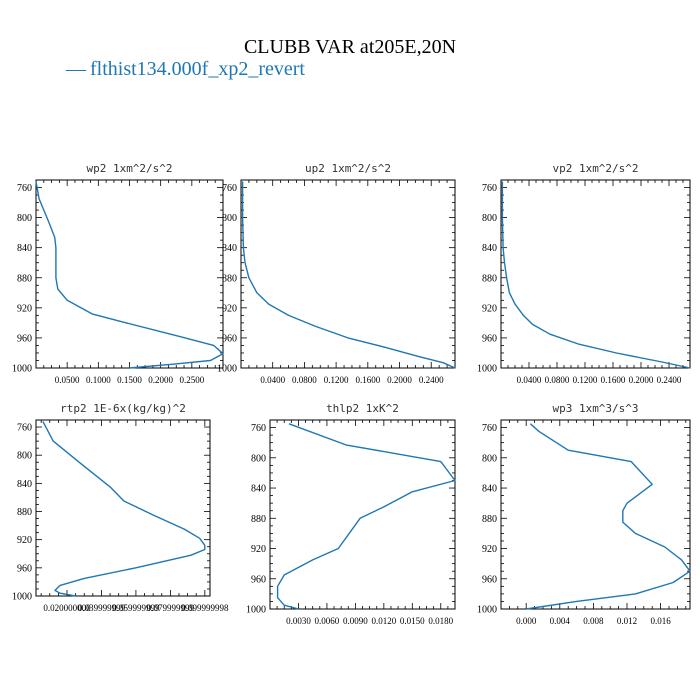 The width and height of the screenshot is (700, 700). I want to click on legend: — flthist134.000f_xp2_revert, so click(185, 69).